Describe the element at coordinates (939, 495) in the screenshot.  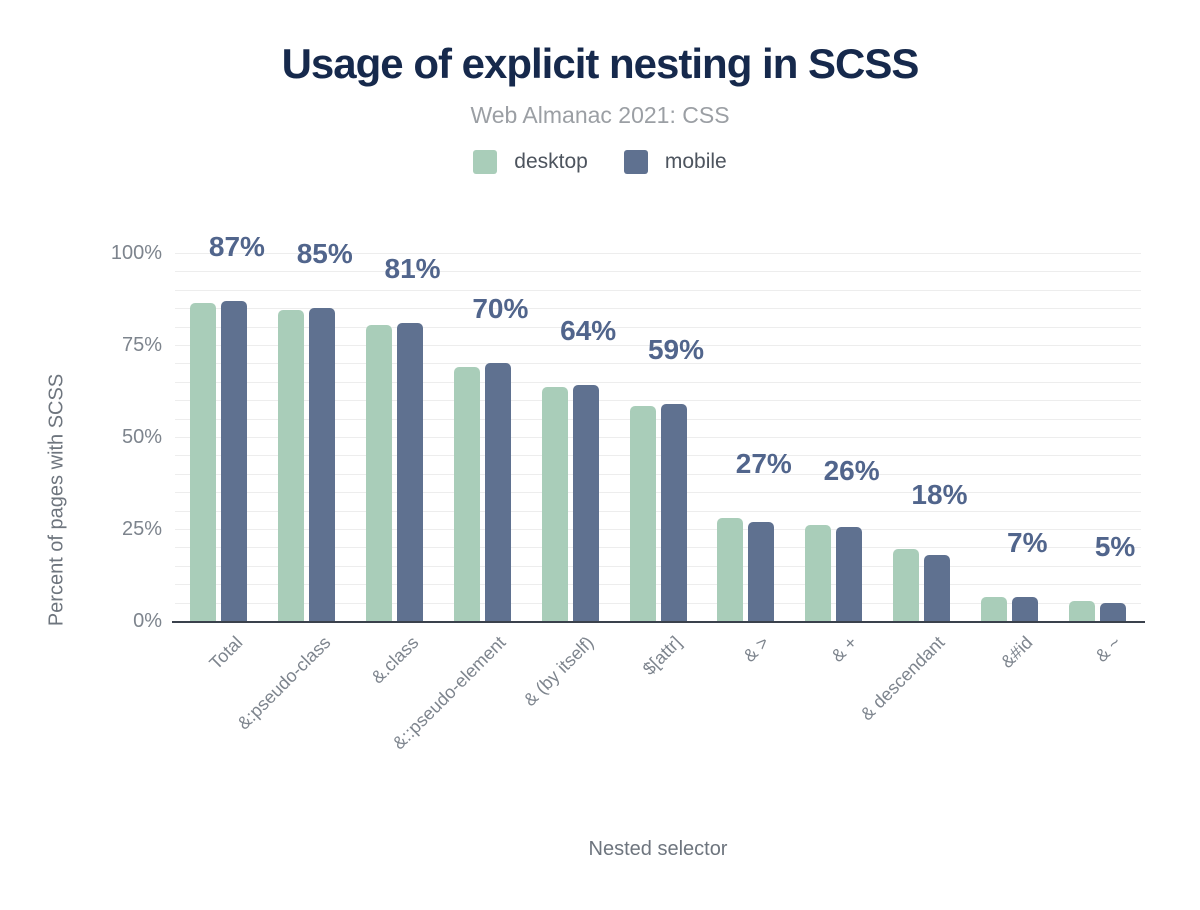
I see `bar-value-label: 18%` at that location.